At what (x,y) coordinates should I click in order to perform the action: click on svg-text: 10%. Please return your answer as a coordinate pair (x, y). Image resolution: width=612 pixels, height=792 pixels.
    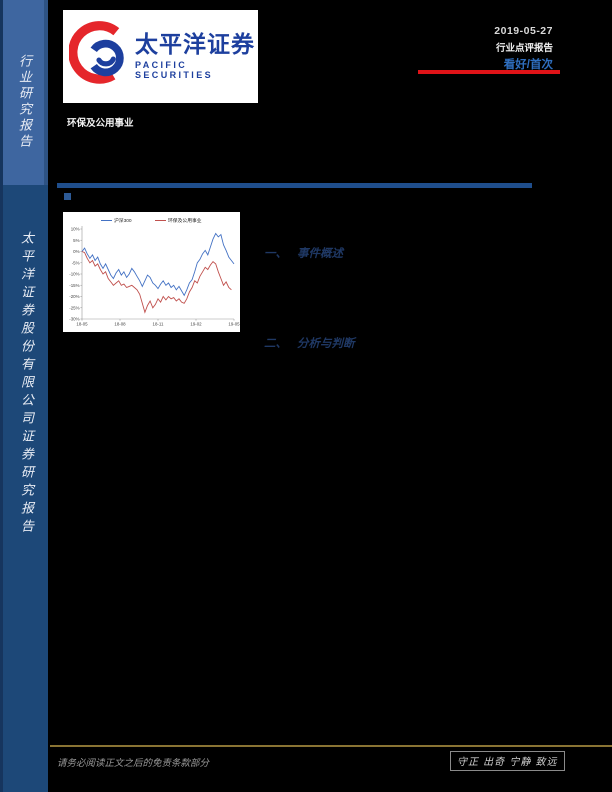
    Looking at the image, I should click on (75, 229).